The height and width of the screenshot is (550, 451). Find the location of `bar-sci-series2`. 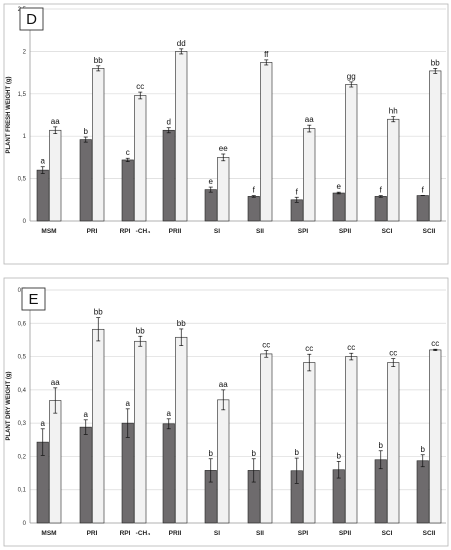

bar-sci-series2 is located at coordinates (393, 443).